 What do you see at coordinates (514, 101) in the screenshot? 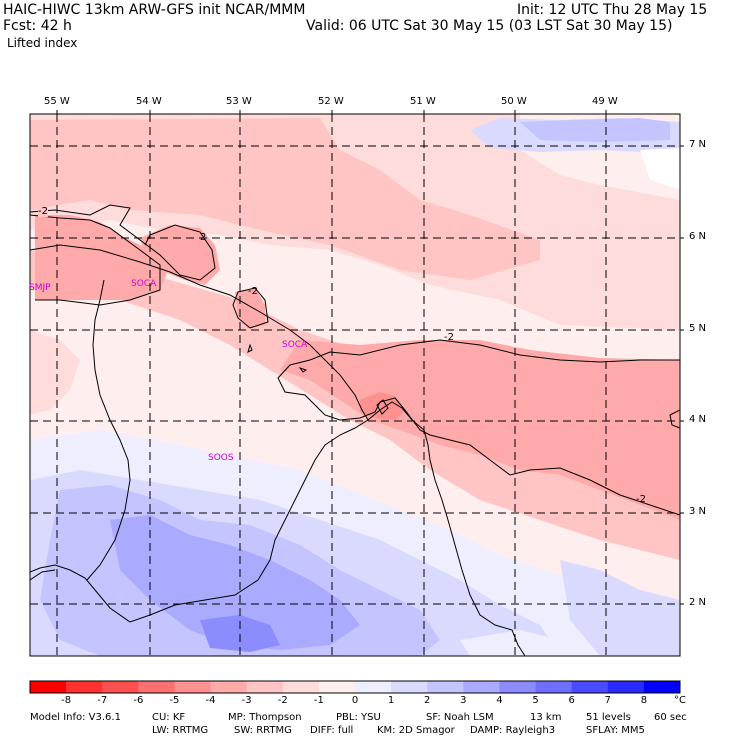
I see `lon-label: 50 W` at bounding box center [514, 101].